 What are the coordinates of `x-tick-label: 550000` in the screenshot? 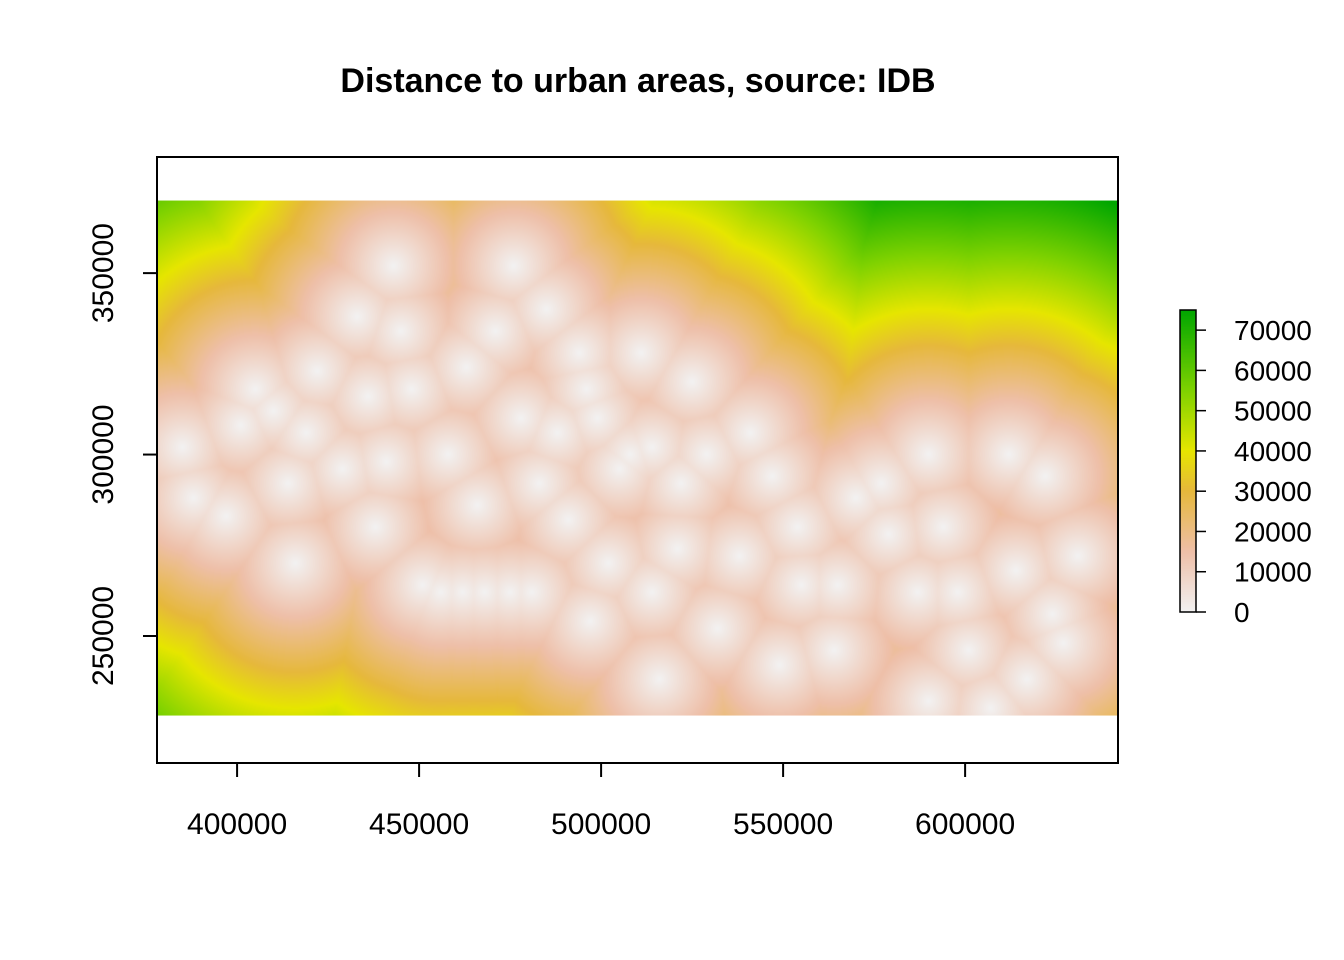 It's located at (783, 824).